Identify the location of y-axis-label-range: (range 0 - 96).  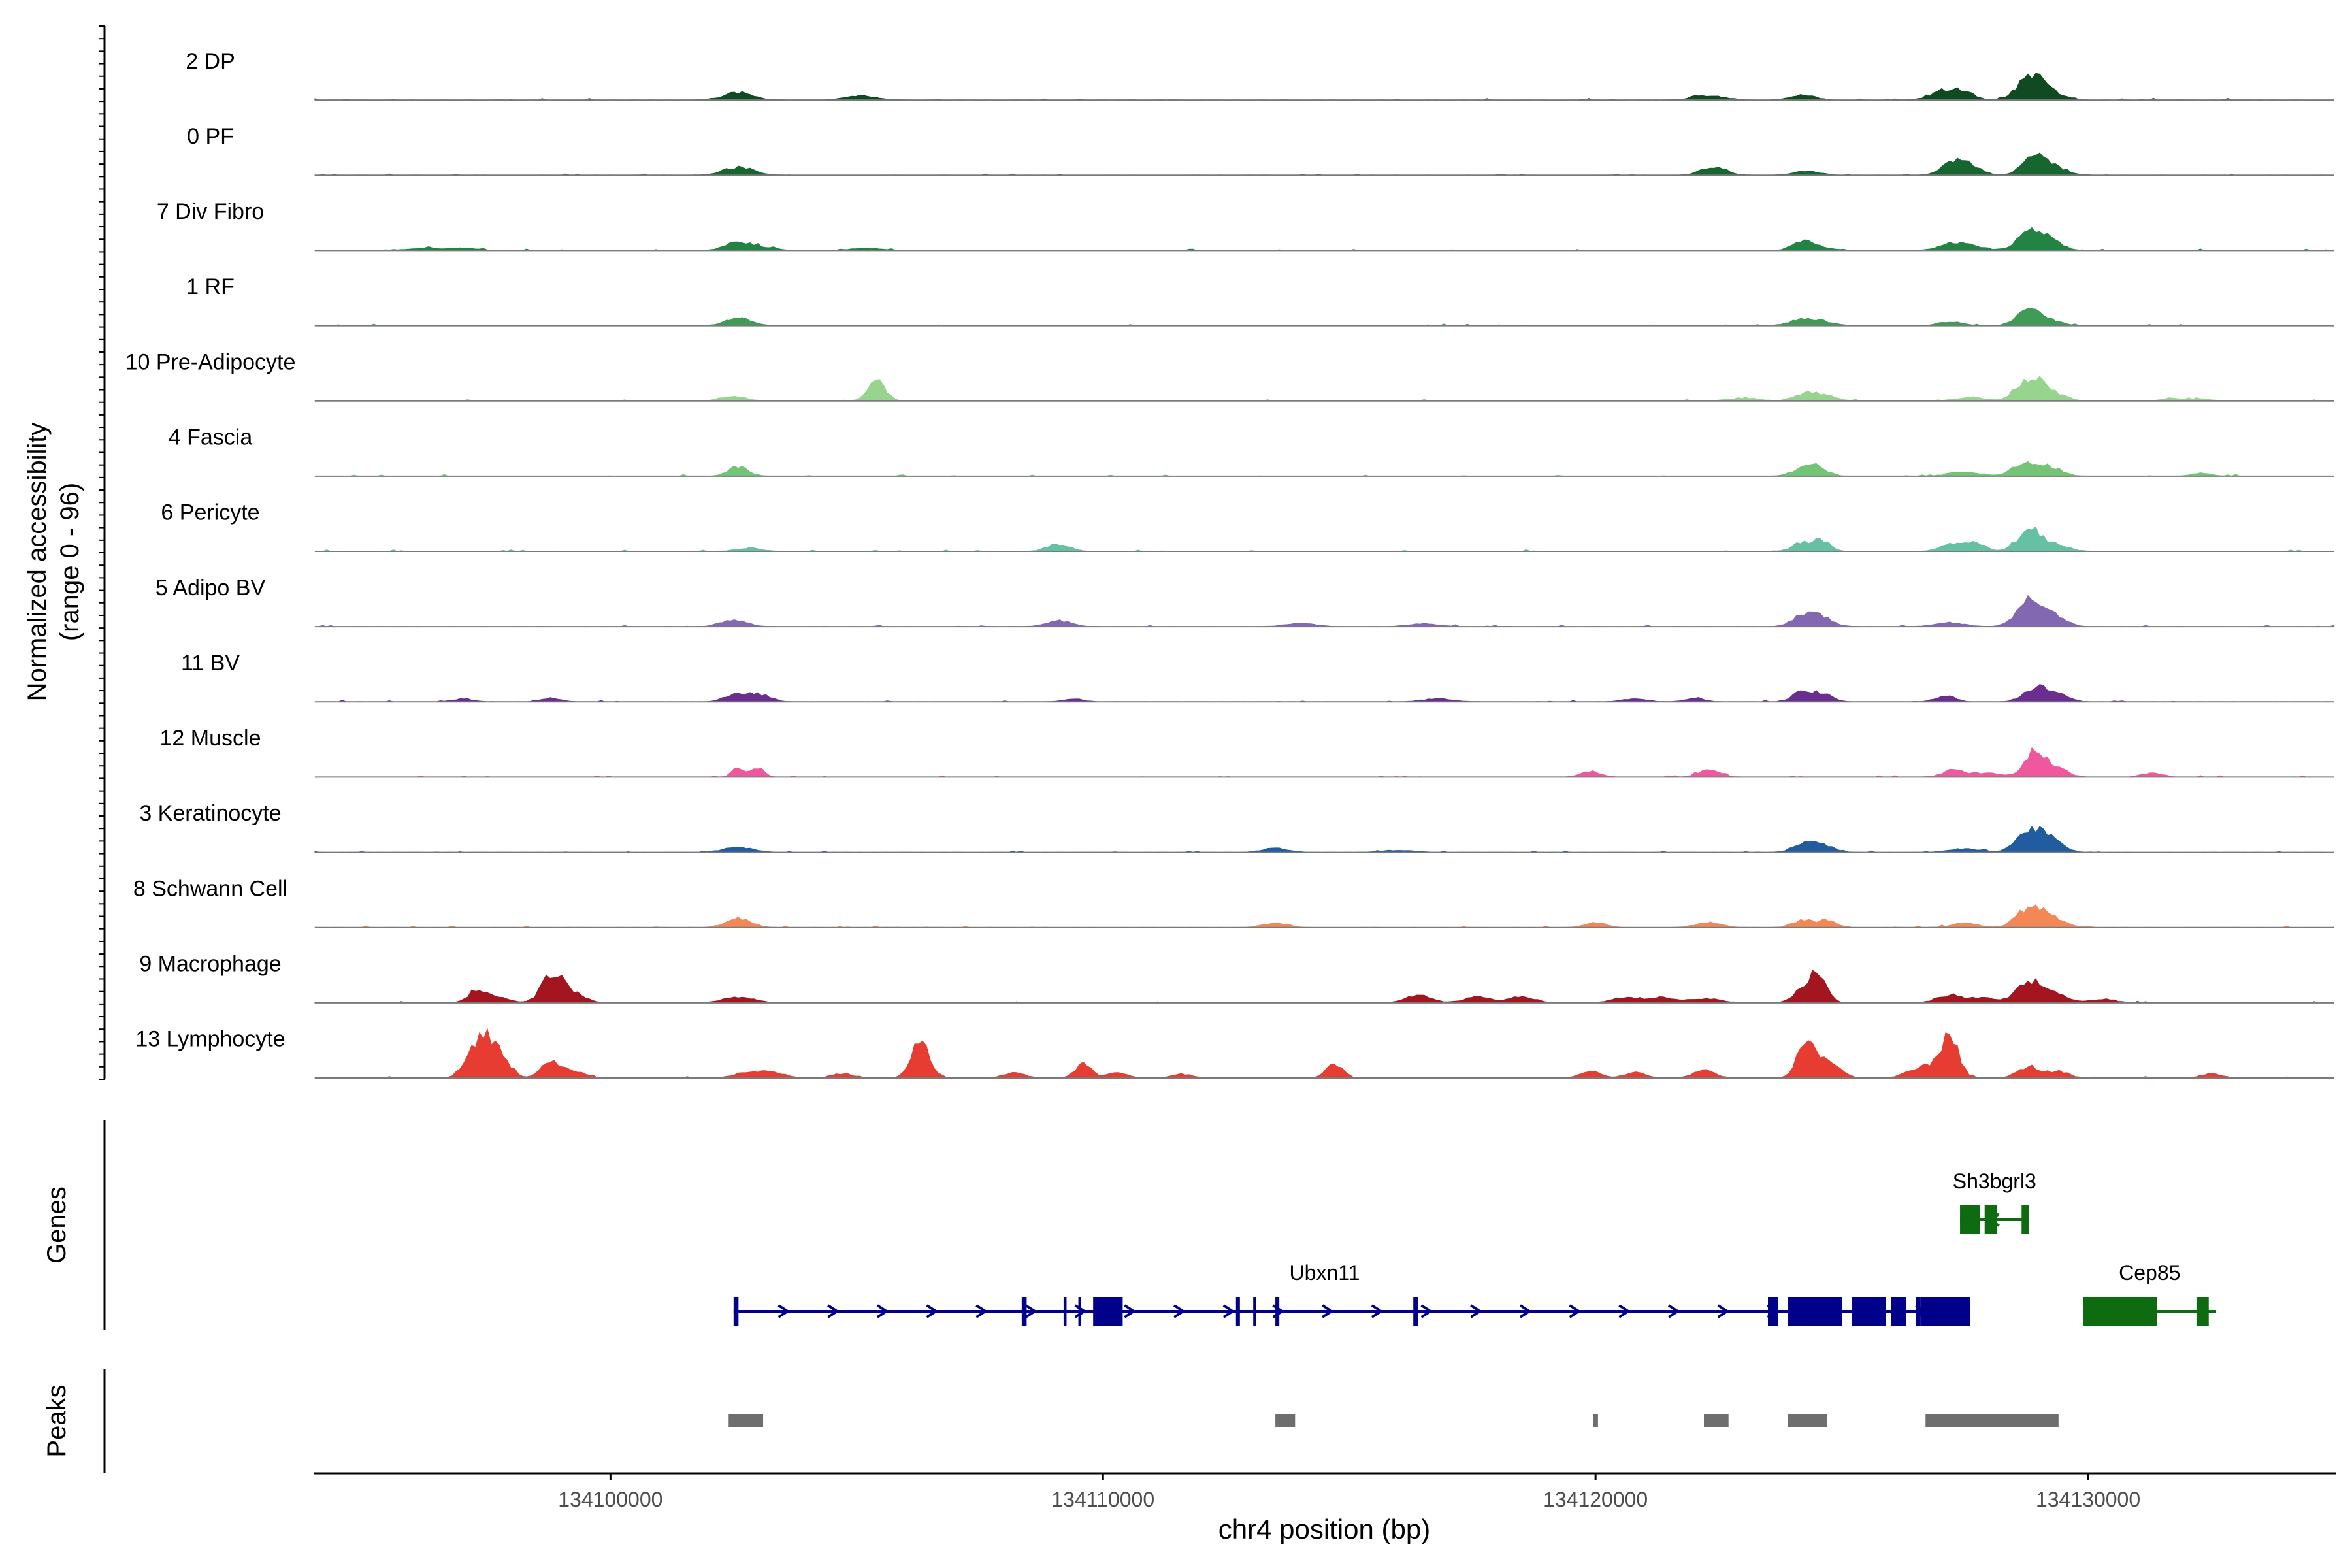
(70, 562).